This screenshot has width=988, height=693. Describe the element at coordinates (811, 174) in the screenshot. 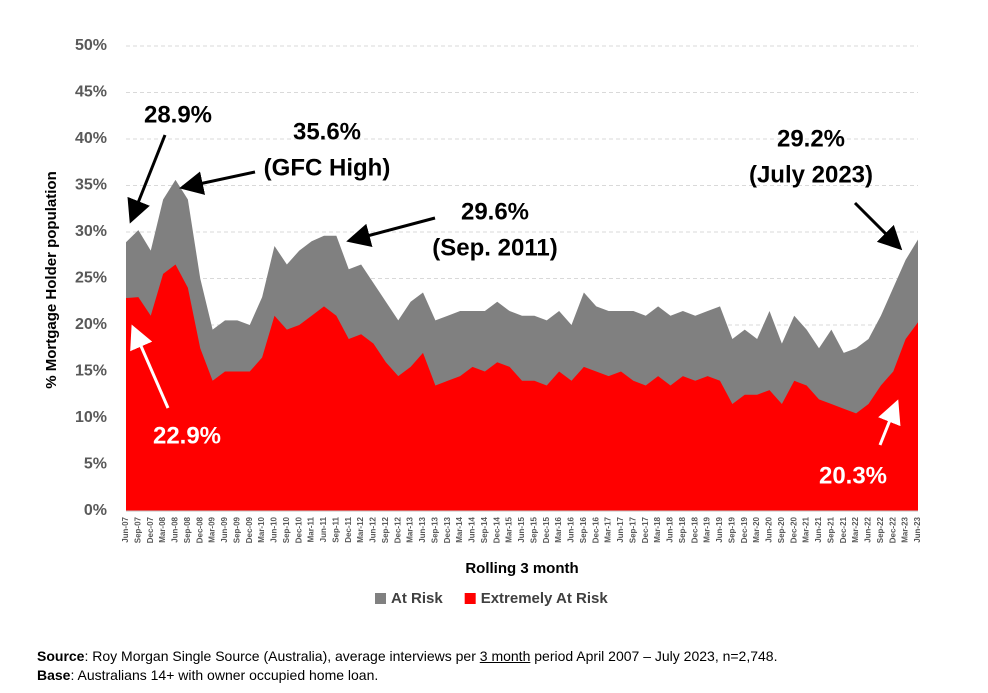

I see `annotation: (July 2023)` at that location.